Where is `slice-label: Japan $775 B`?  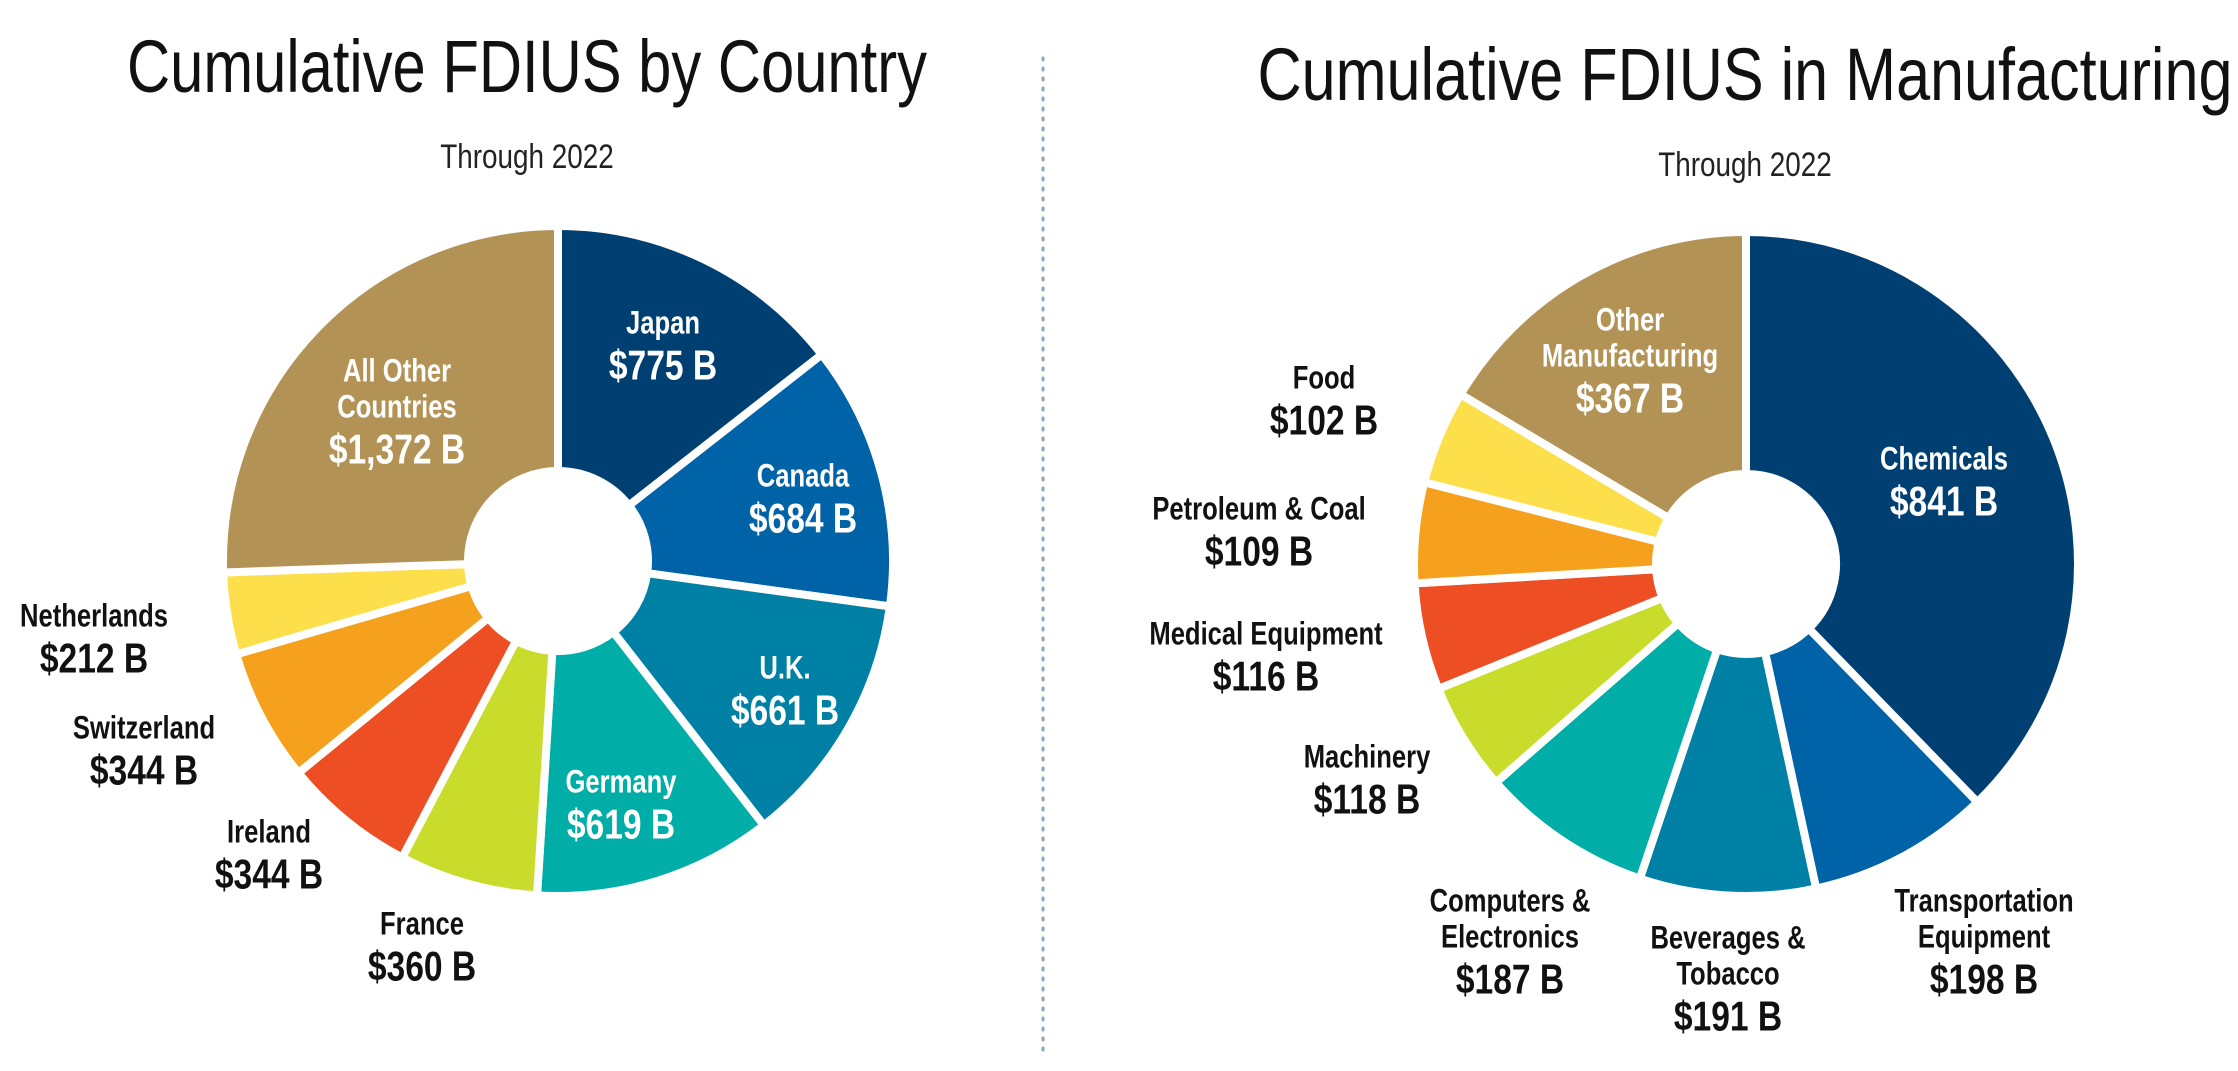
slice-label: Japan $775 B is located at coordinates (663, 346).